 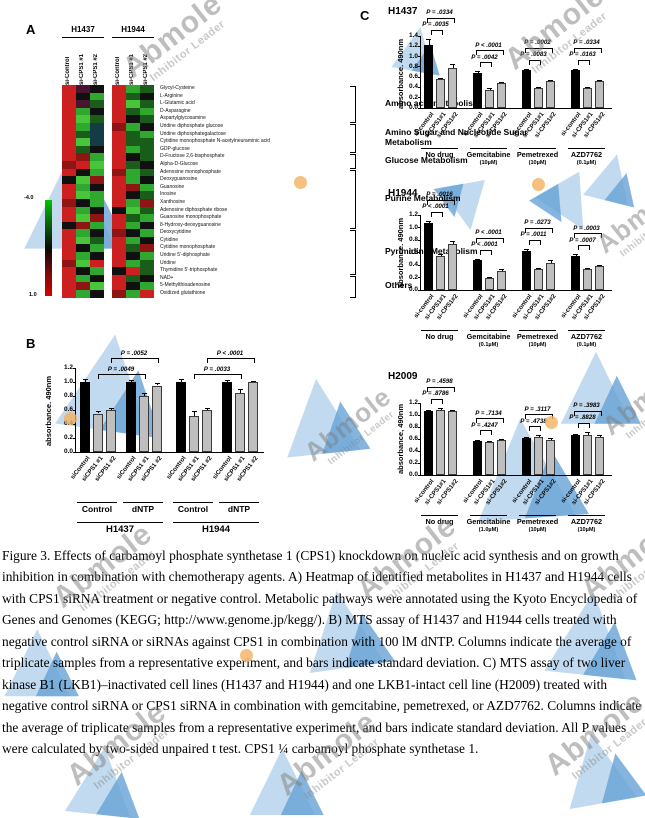 I want to click on y-tick-label: 1.0, so click(x=413, y=414).